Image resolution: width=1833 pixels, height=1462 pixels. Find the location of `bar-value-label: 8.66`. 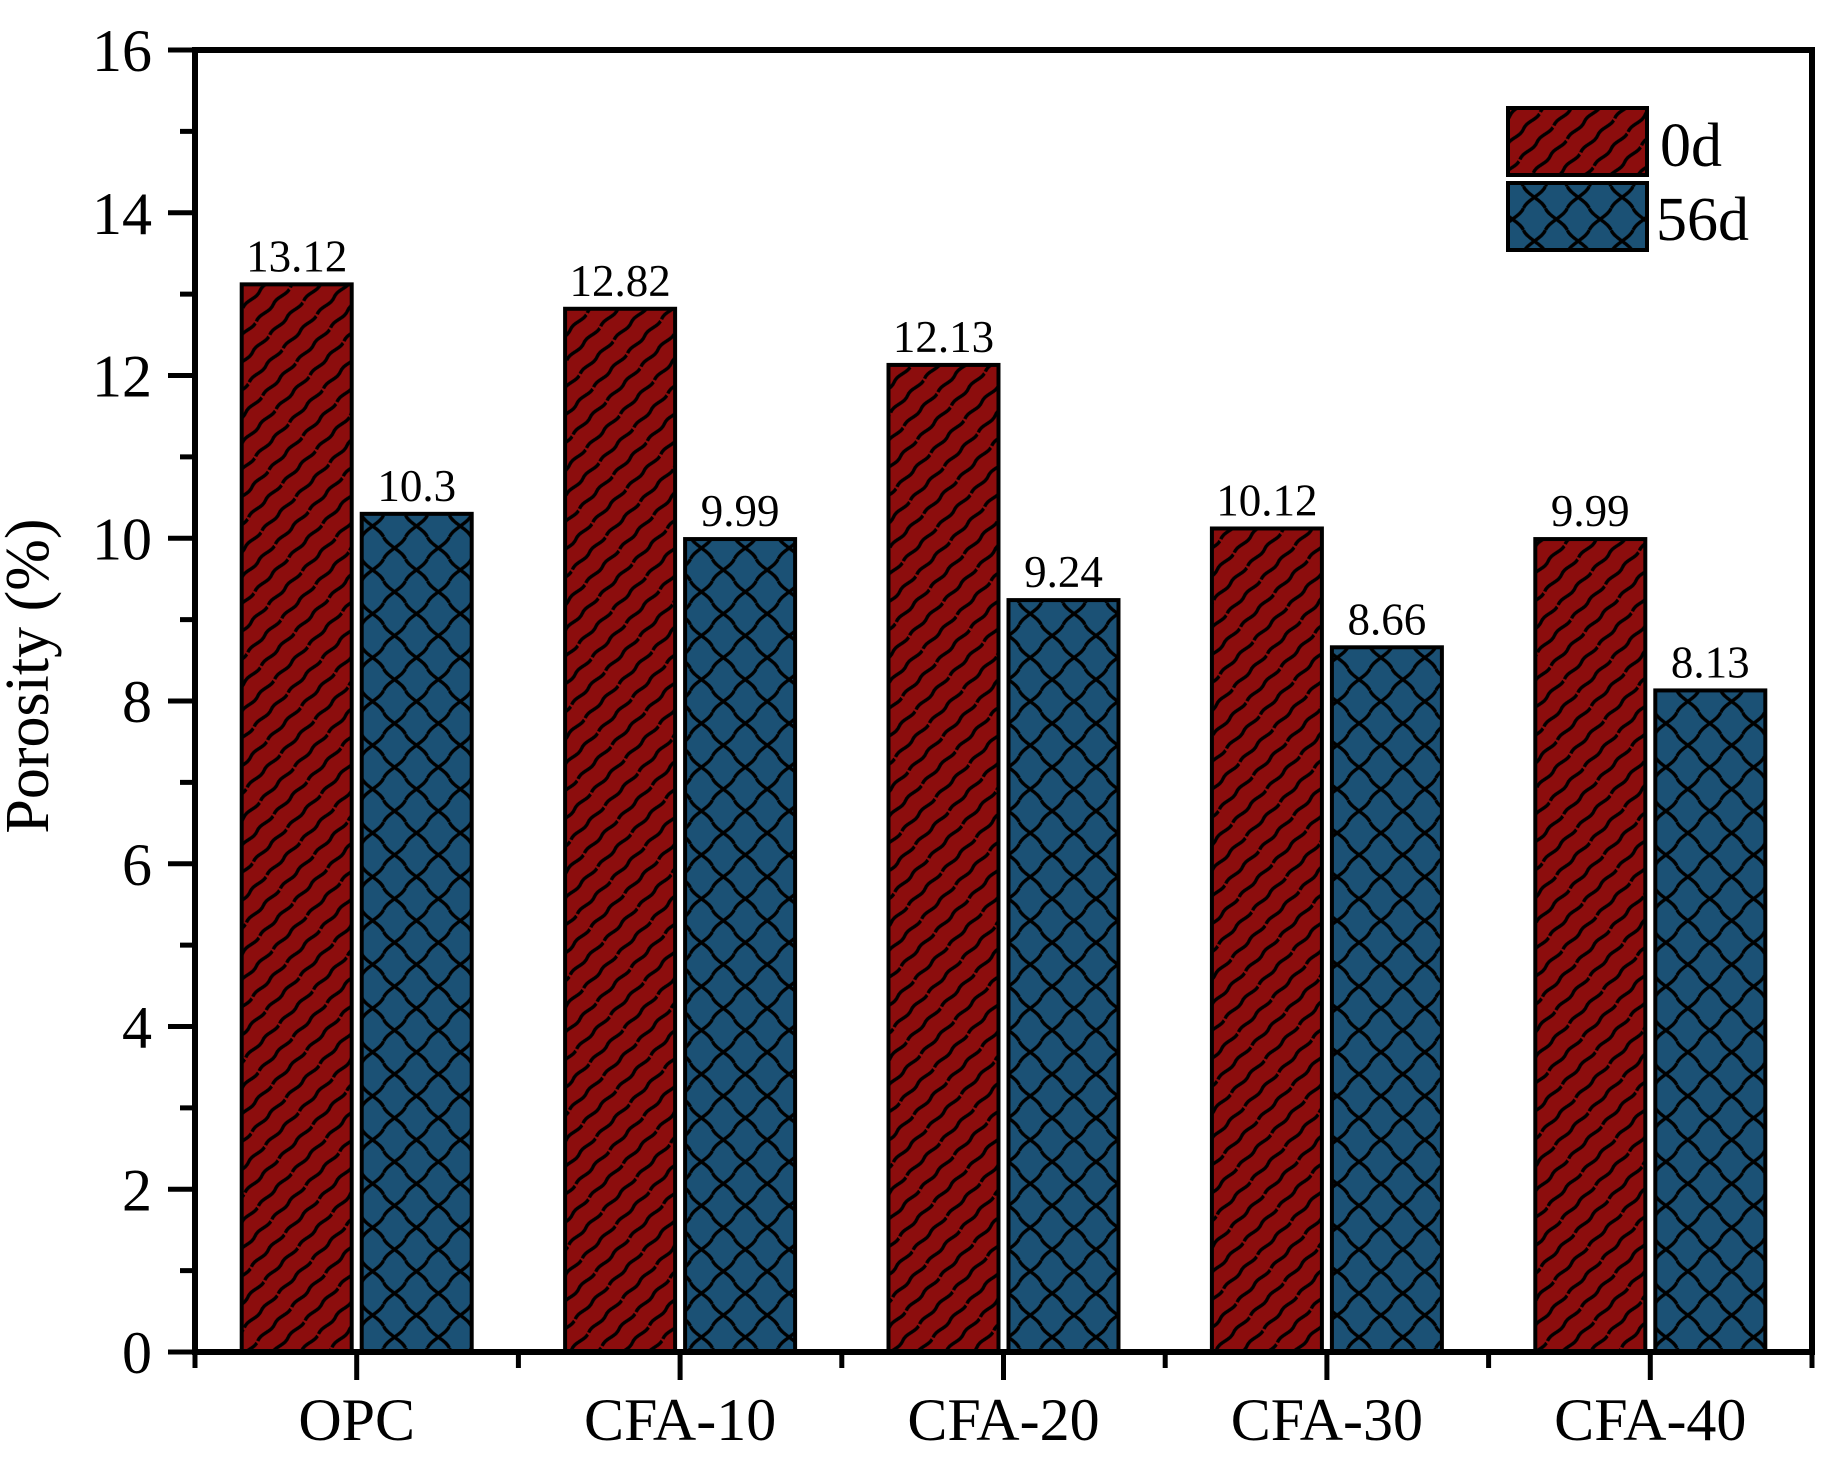

bar-value-label: 8.66 is located at coordinates (1387, 619).